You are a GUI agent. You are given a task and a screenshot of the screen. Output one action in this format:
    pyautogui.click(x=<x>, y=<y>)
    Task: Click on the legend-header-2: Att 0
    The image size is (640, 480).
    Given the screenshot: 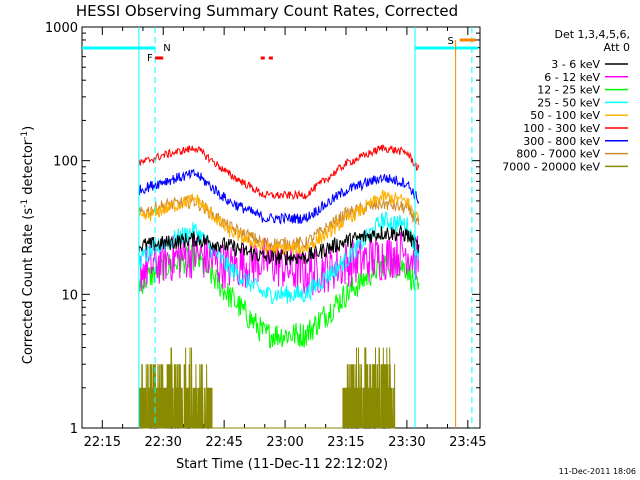 What is the action you would take?
    pyautogui.click(x=617, y=47)
    